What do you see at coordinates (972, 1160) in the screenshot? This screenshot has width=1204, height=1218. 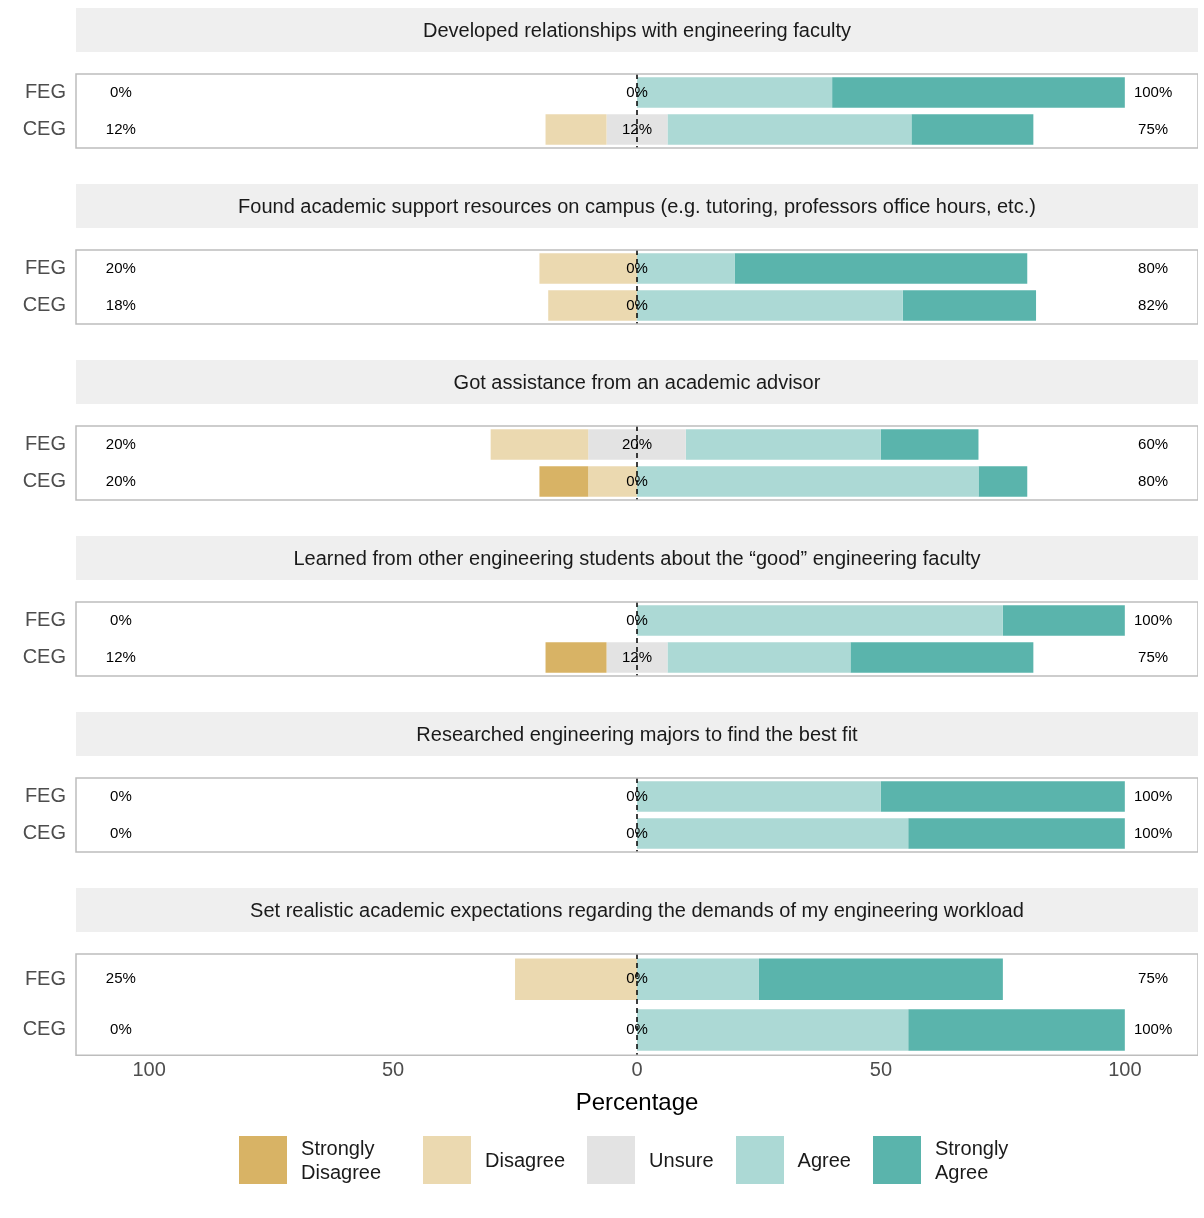 I see `legend-label: Strongly Agree` at bounding box center [972, 1160].